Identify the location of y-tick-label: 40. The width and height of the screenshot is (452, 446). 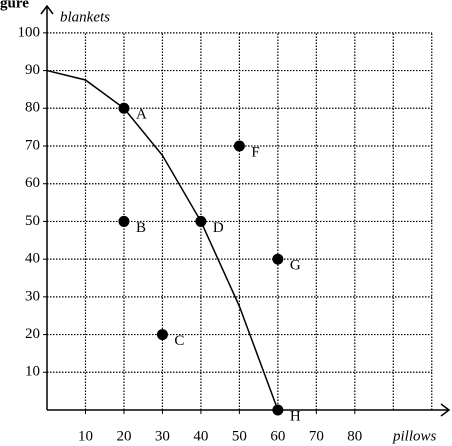
(32, 259).